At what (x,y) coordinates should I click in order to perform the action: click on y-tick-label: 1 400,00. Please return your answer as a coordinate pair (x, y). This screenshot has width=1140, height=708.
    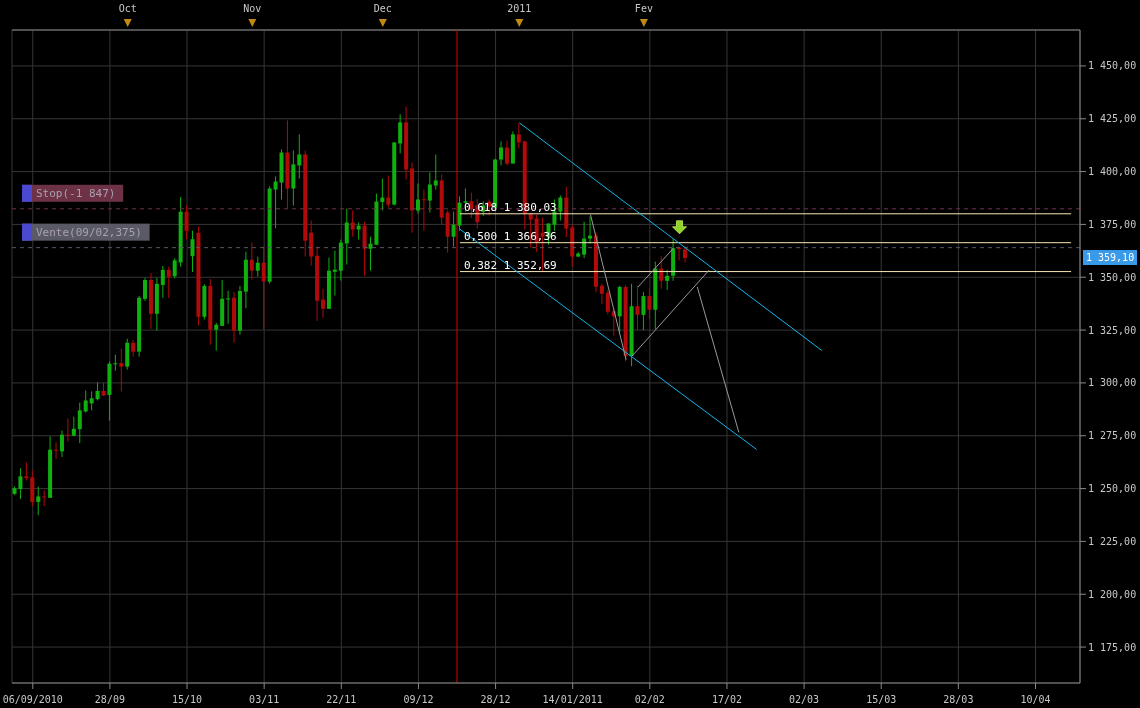
    Looking at the image, I should click on (1112, 172).